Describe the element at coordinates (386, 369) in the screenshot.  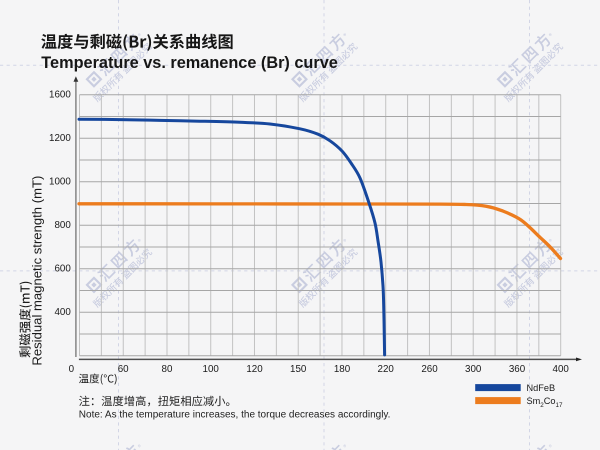
I see `svg-text: 220` at that location.